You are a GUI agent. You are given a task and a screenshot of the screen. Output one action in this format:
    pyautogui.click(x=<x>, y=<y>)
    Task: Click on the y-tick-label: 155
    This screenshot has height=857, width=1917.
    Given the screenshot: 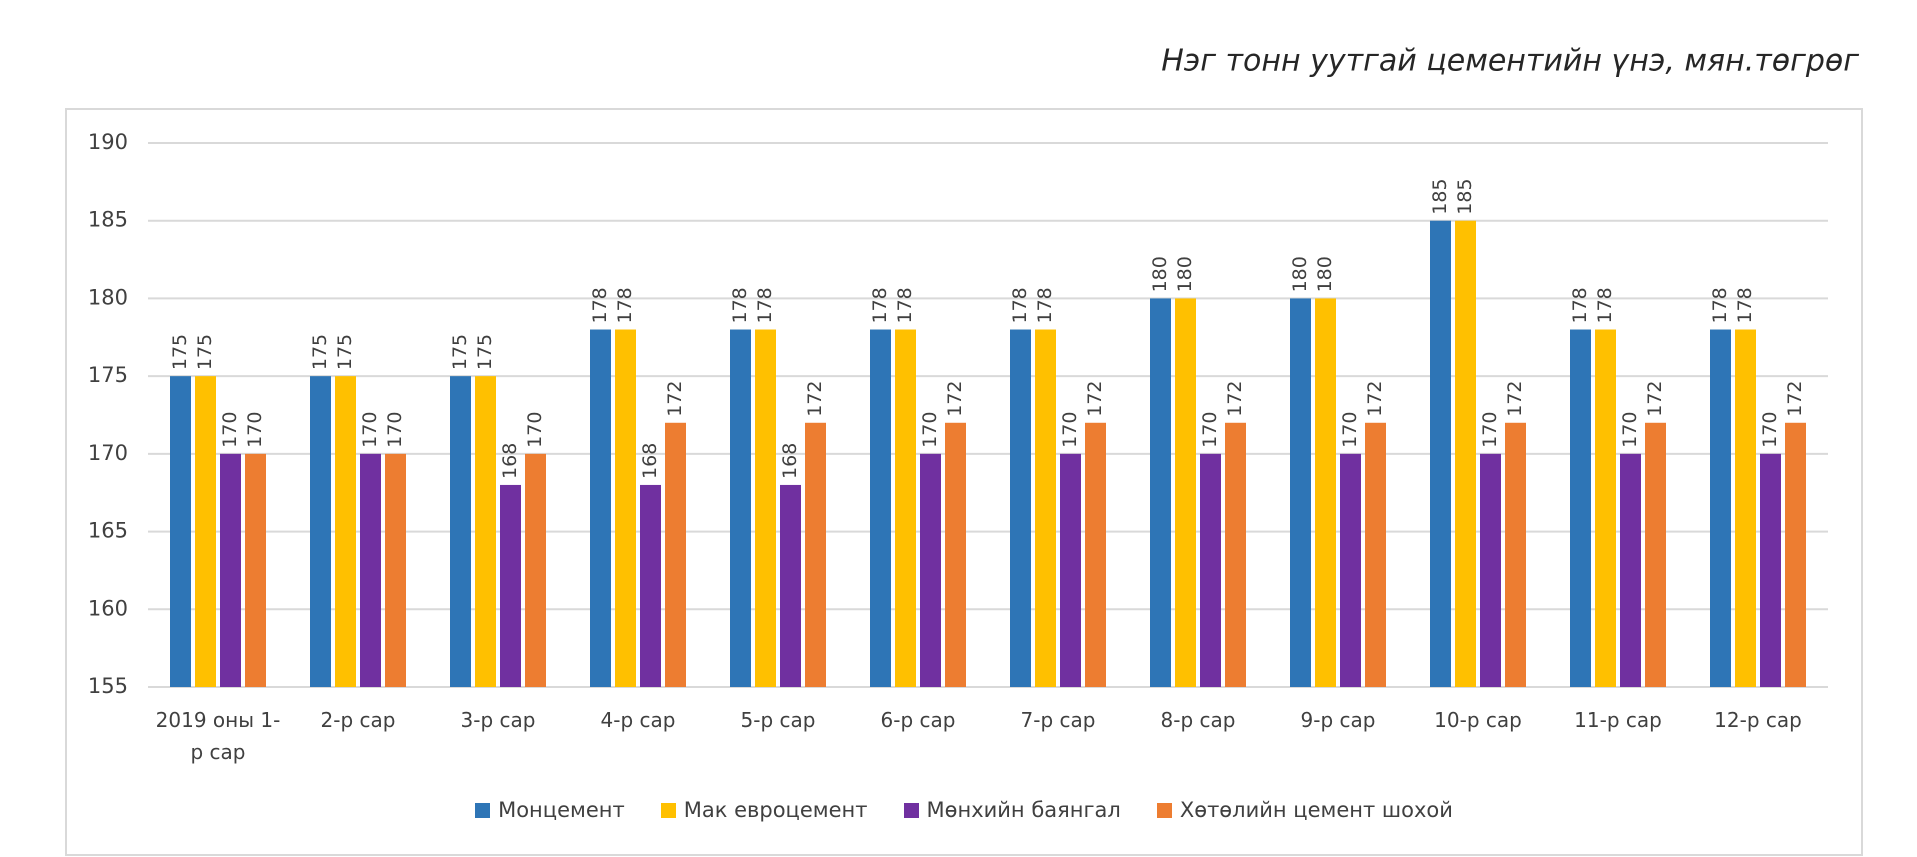 What is the action you would take?
    pyautogui.click(x=108, y=686)
    